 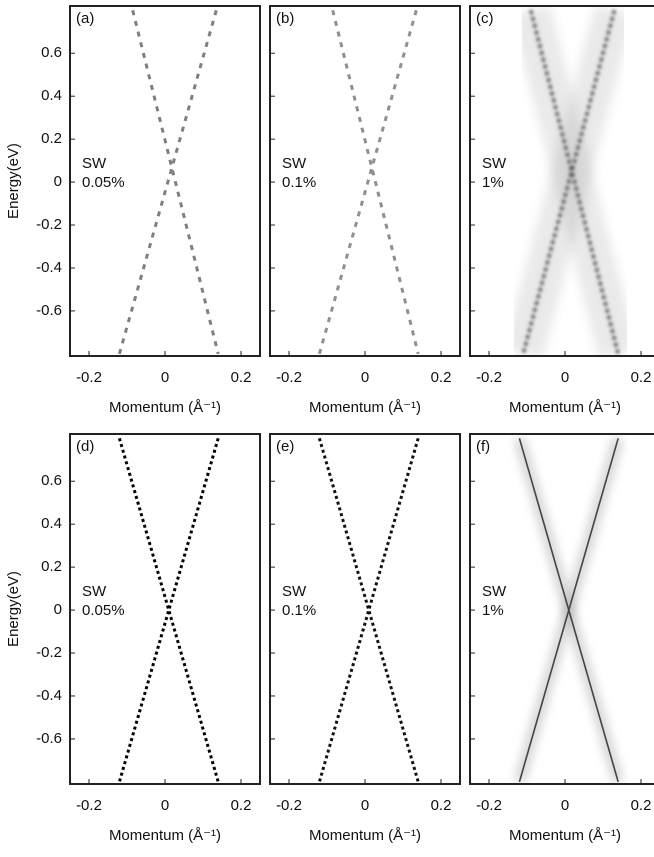 What do you see at coordinates (485, 18) in the screenshot?
I see `panel-label: (c)` at bounding box center [485, 18].